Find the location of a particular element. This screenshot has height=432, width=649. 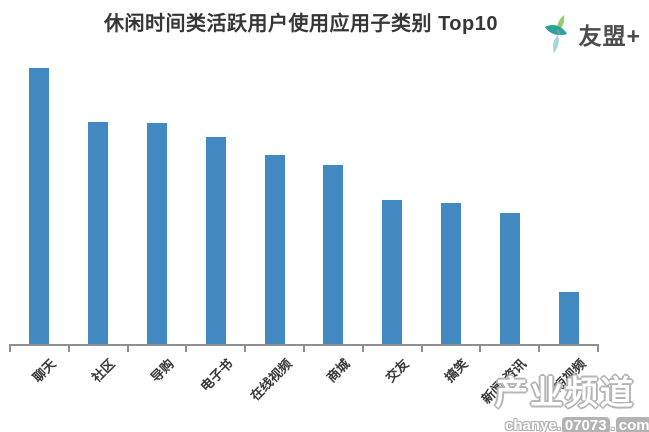

x-label-7: 搞笑 is located at coordinates (456, 371).